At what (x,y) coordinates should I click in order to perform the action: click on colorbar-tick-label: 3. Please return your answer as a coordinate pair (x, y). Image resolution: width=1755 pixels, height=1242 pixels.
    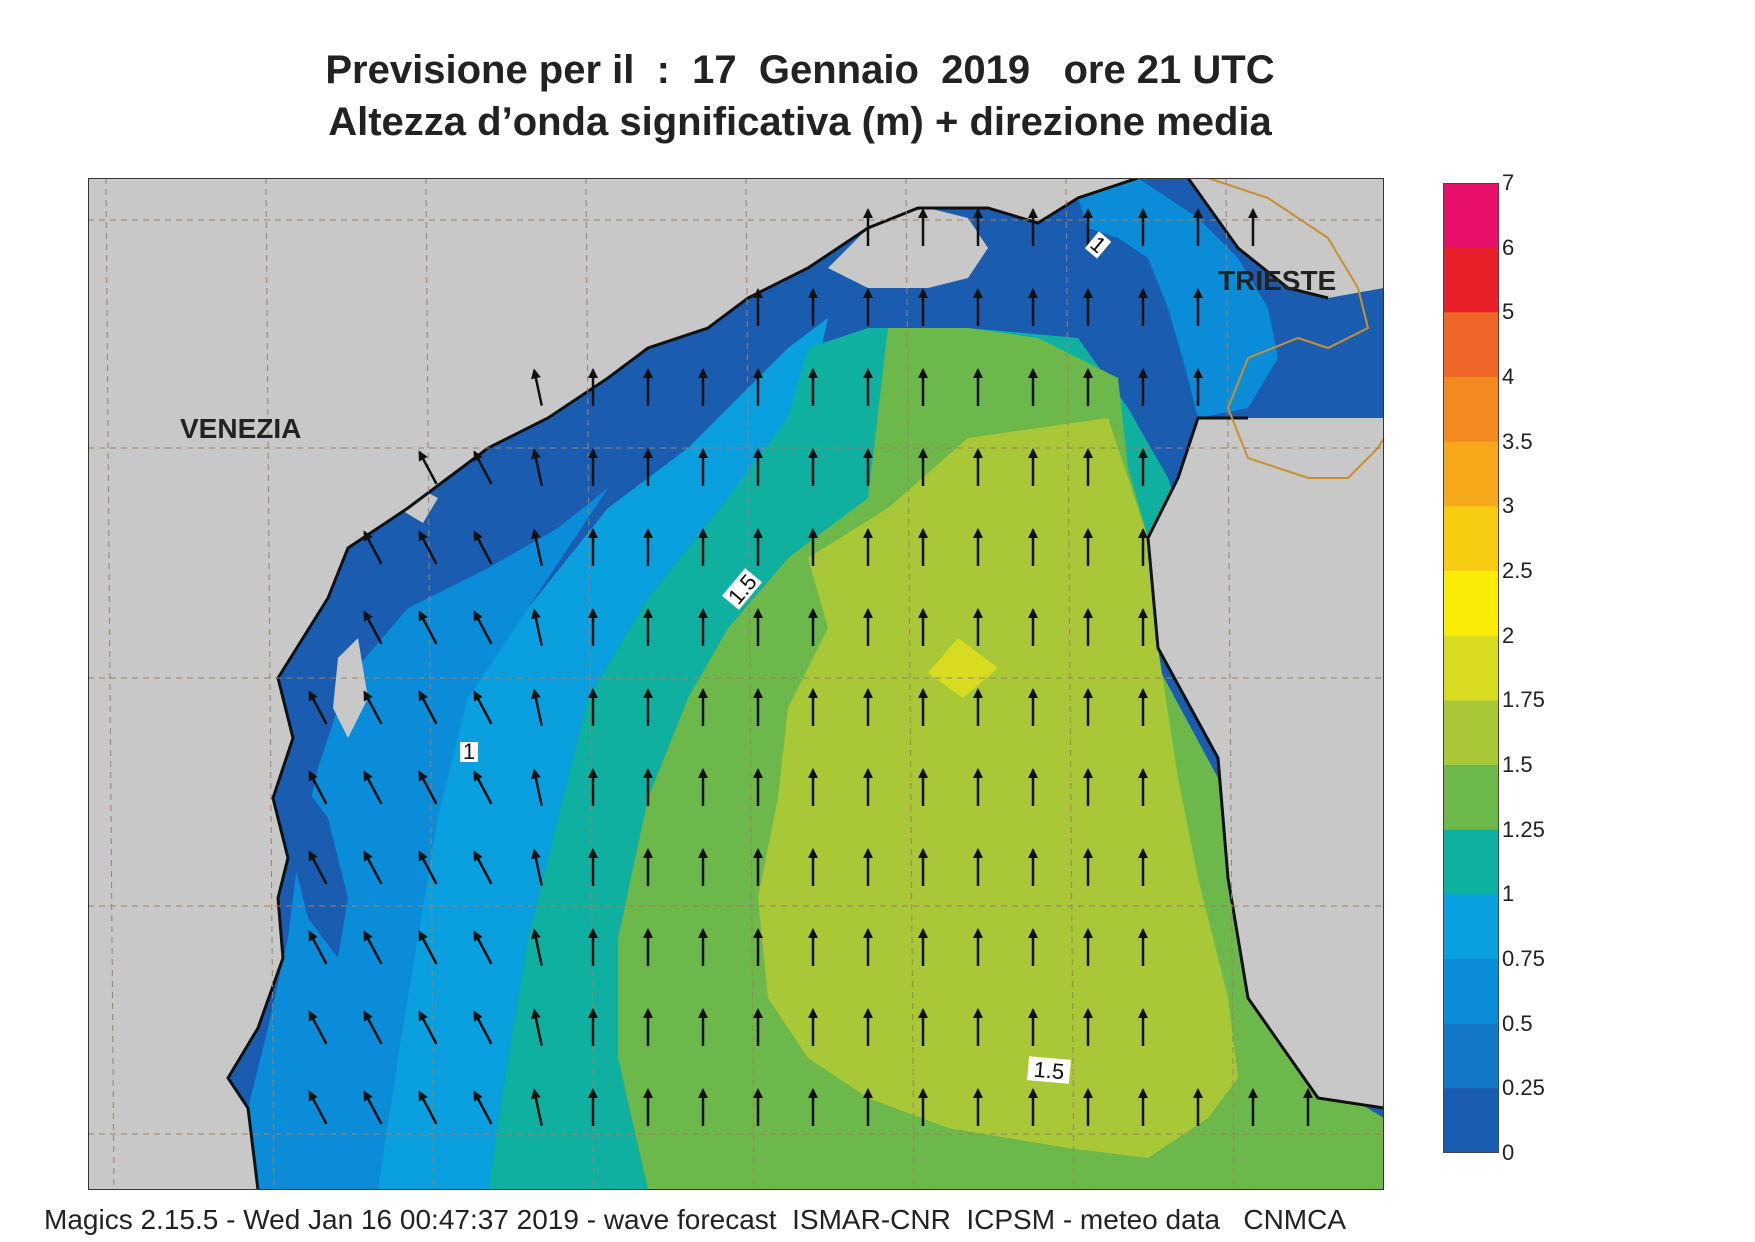
    Looking at the image, I should click on (1508, 506).